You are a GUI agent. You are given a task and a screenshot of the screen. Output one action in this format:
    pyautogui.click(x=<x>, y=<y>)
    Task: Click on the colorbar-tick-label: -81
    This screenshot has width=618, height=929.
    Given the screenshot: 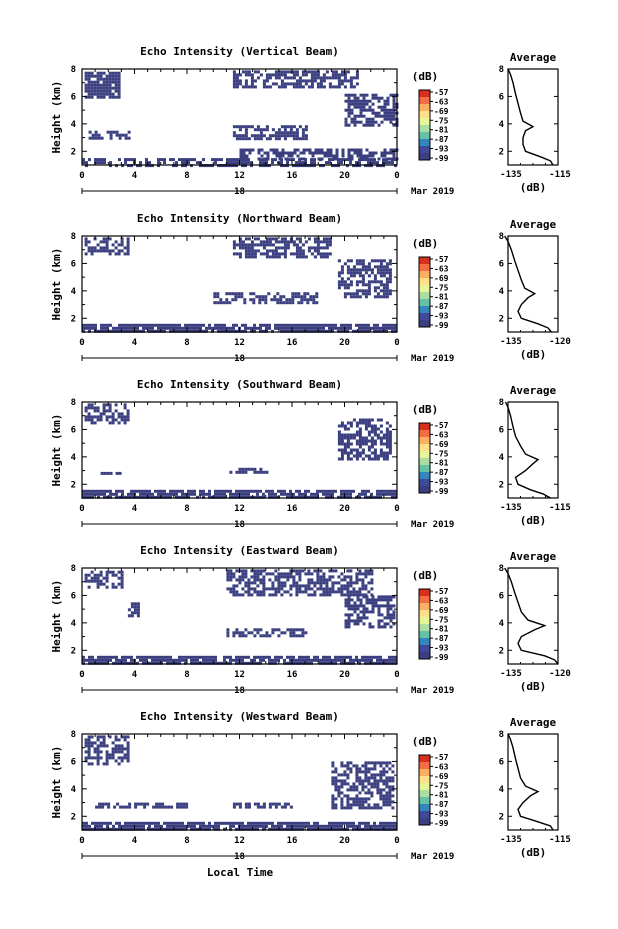 What is the action you would take?
    pyautogui.click(x=441, y=795)
    